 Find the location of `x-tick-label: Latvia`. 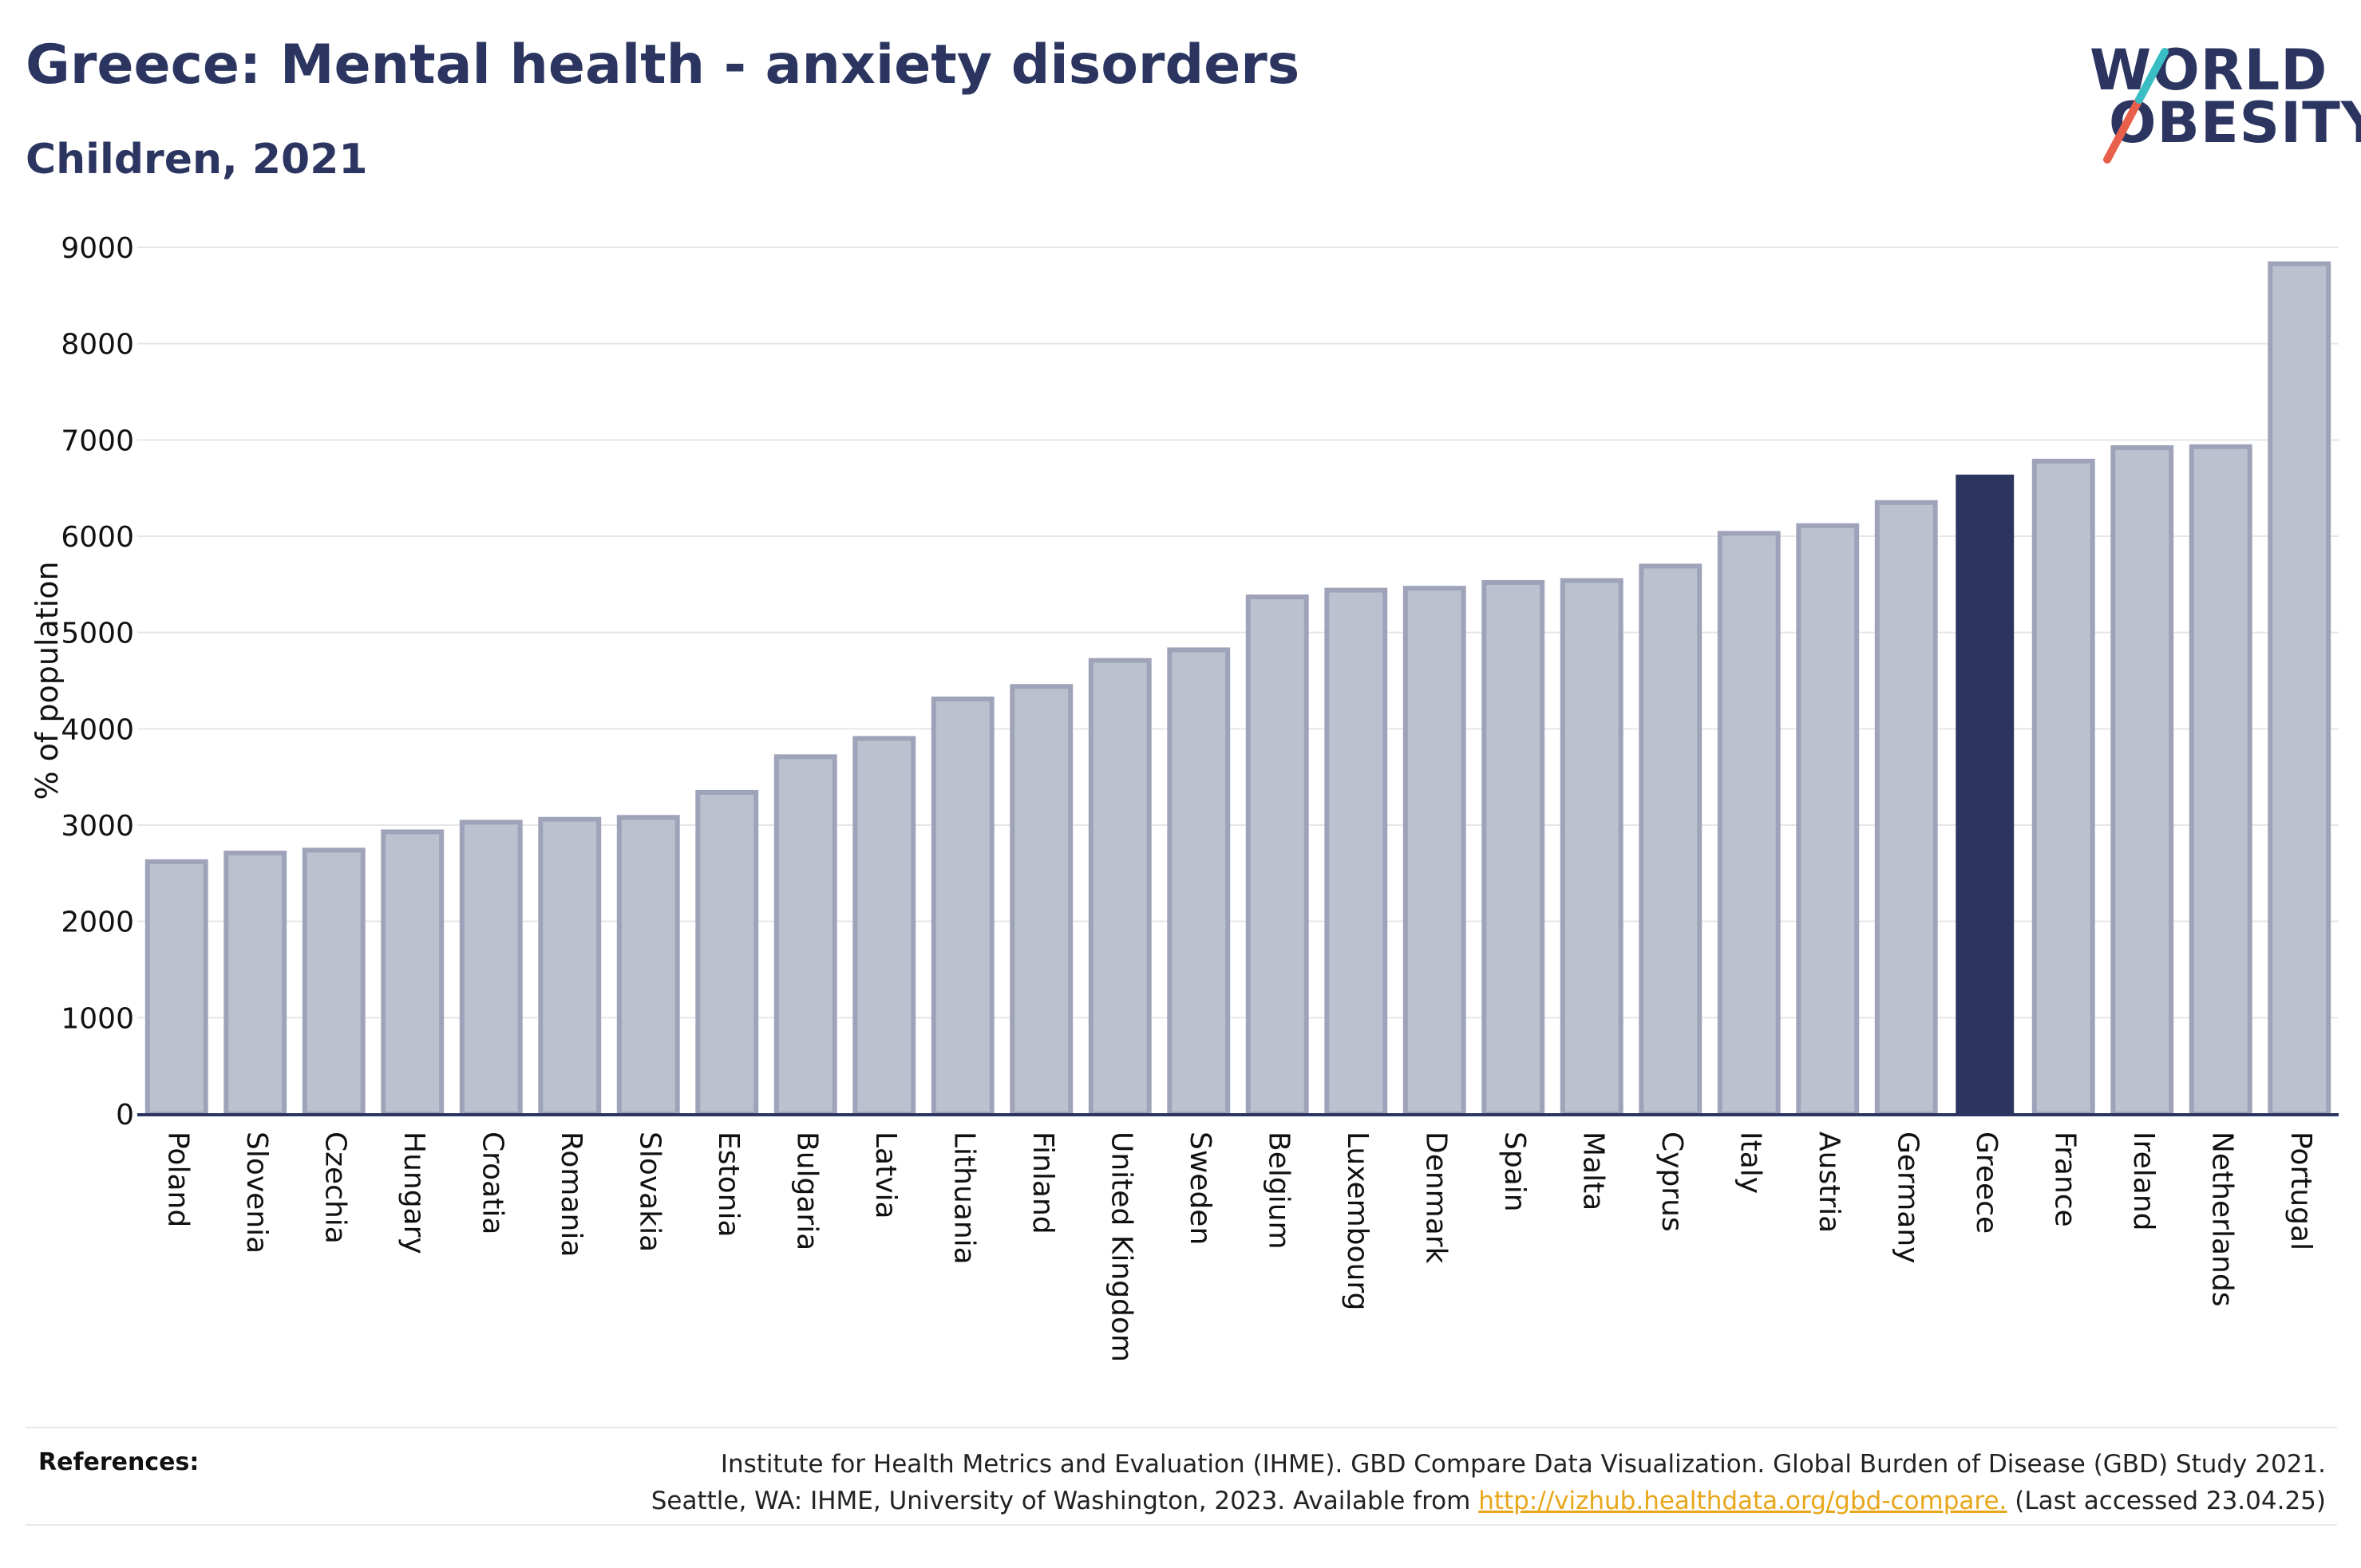

x-tick-label: Latvia is located at coordinates (885, 1175).